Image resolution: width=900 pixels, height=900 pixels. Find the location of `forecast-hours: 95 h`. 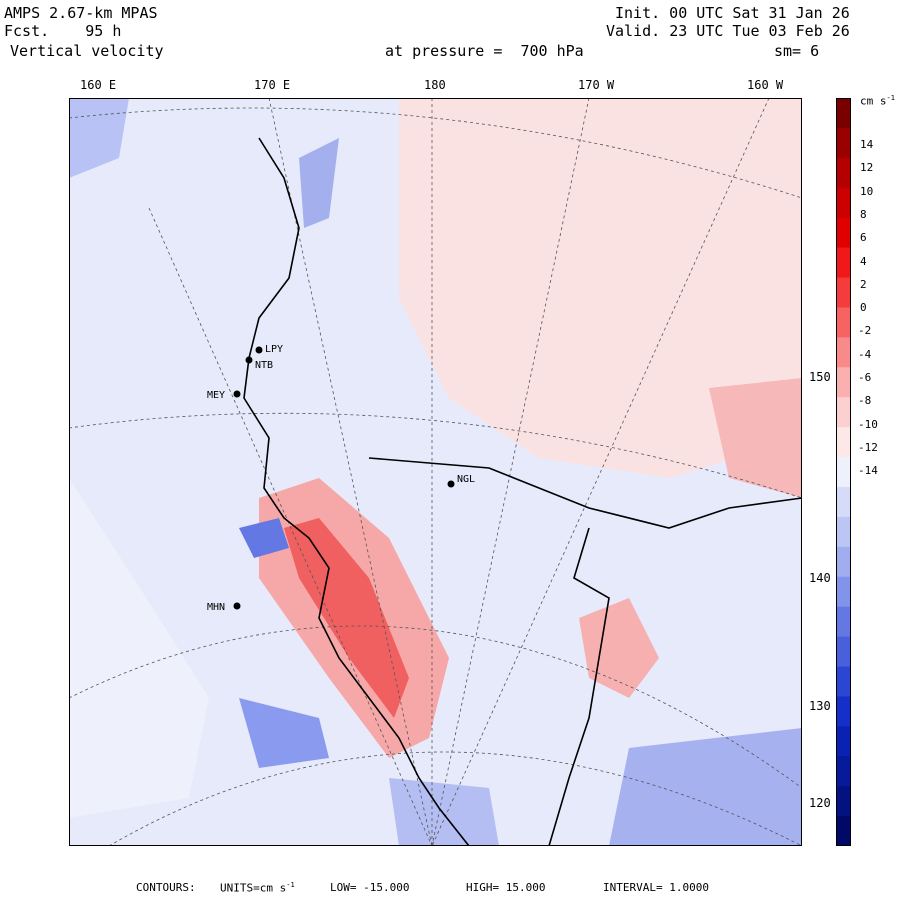

forecast-hours: 95 h is located at coordinates (103, 31).